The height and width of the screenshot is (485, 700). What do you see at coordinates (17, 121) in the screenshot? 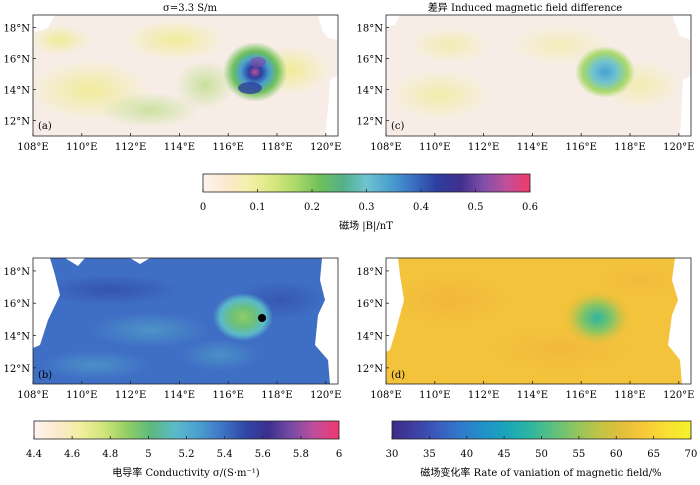
I see `panel-a-ytick-label: 12°N` at bounding box center [17, 121].